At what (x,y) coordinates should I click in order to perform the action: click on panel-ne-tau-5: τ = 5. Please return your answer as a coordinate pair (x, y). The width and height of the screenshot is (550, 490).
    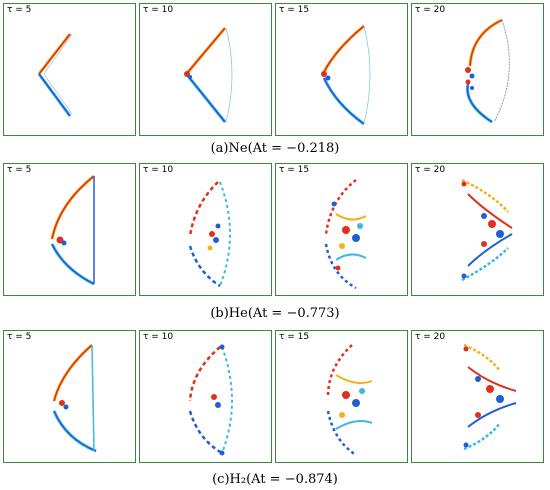
    Looking at the image, I should click on (69, 69).